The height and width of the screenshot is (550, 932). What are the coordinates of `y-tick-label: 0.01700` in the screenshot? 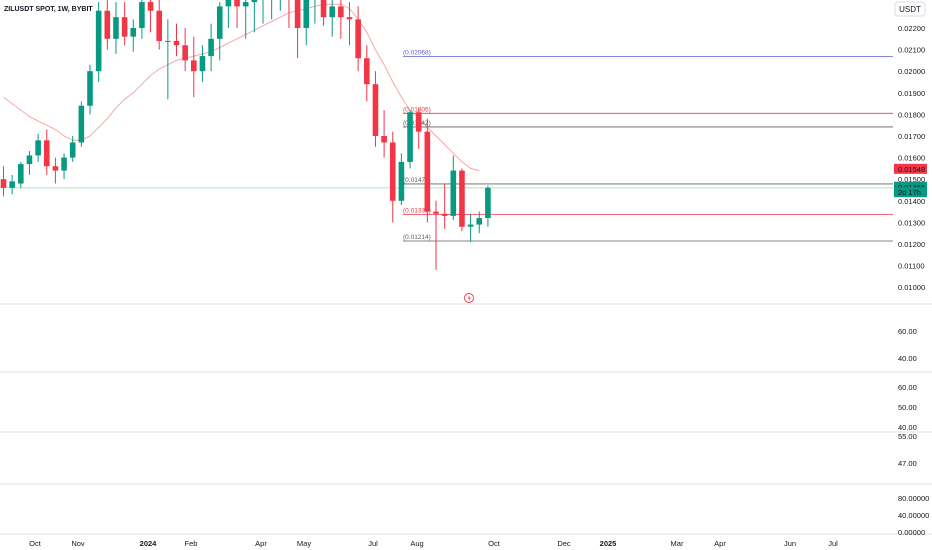 It's located at (911, 136).